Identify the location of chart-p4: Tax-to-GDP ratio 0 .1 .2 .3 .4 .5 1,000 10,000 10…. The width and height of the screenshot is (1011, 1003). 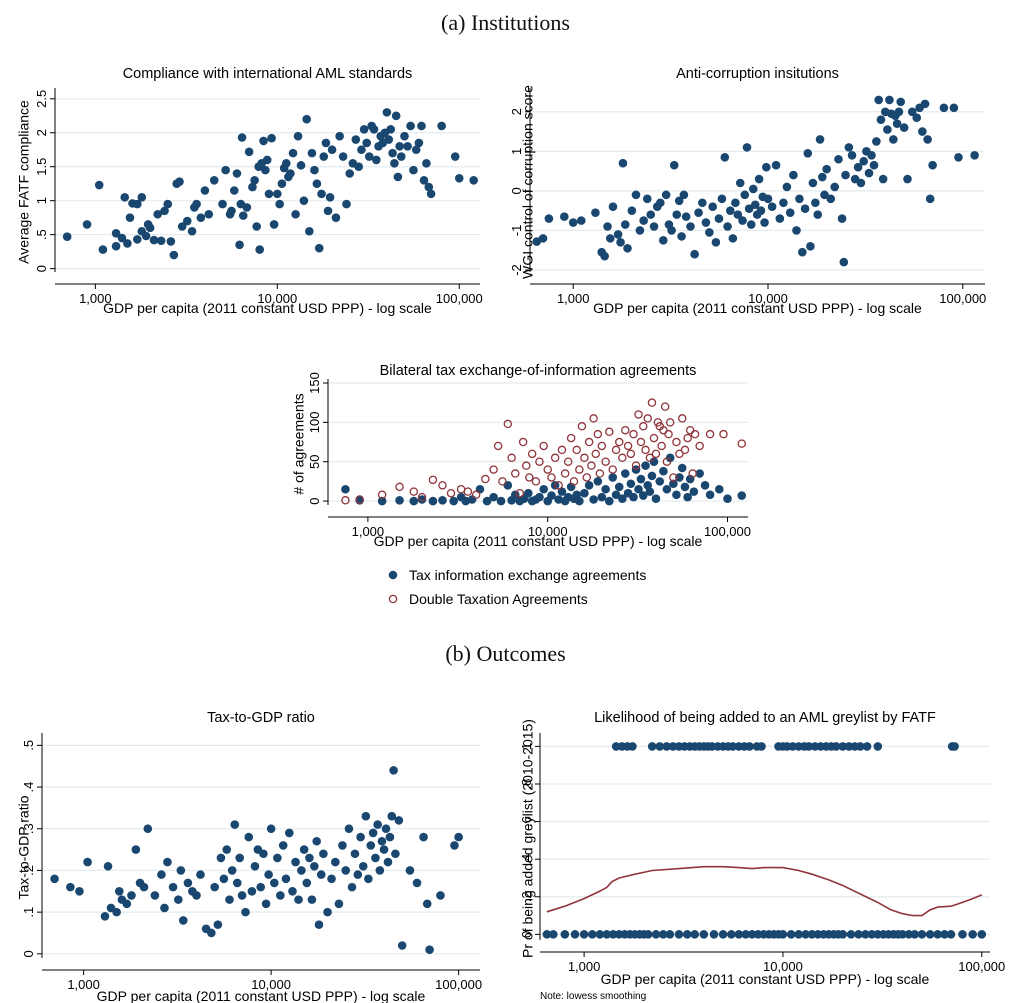
(248, 856).